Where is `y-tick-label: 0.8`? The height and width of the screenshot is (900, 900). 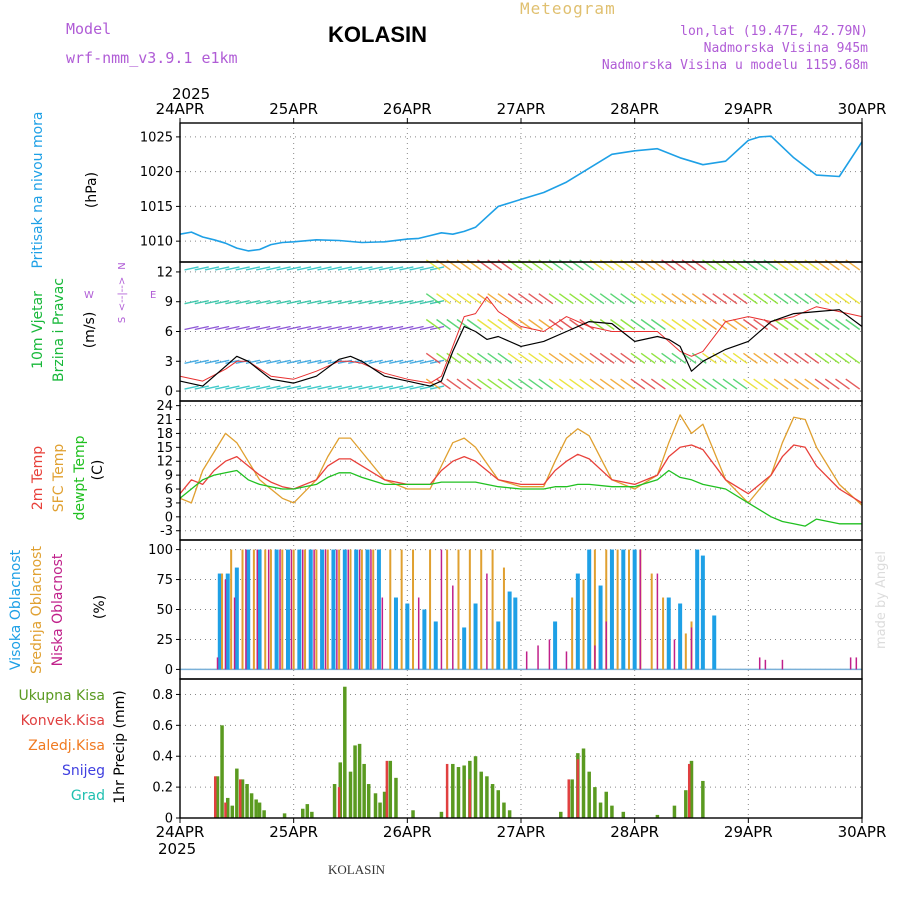
y-tick-label: 0.8 is located at coordinates (162, 695).